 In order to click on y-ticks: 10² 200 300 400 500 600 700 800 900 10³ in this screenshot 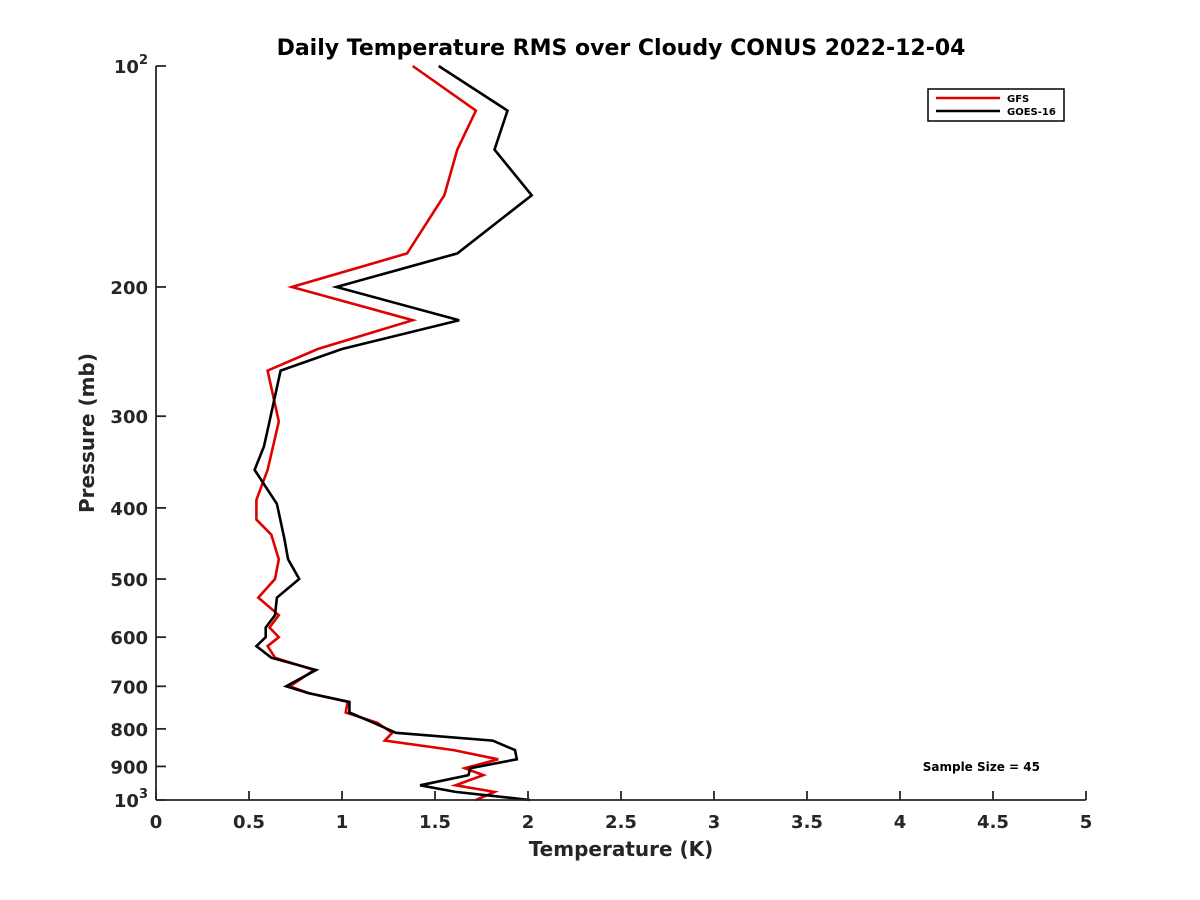, I will do `click(138, 432)`.